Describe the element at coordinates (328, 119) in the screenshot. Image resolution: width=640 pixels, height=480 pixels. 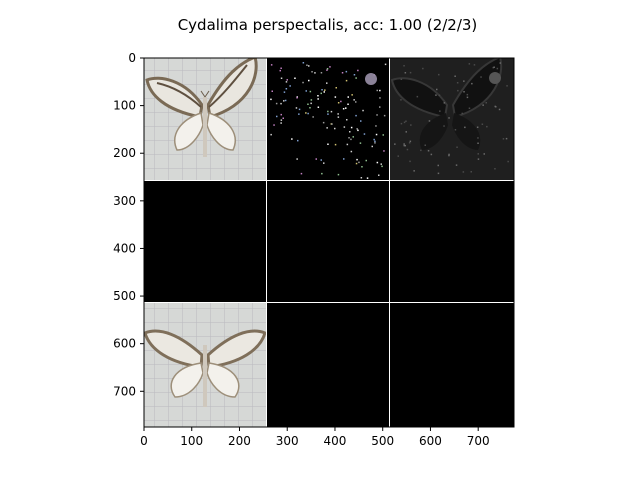
I see `attribution-speckle-tile` at that location.